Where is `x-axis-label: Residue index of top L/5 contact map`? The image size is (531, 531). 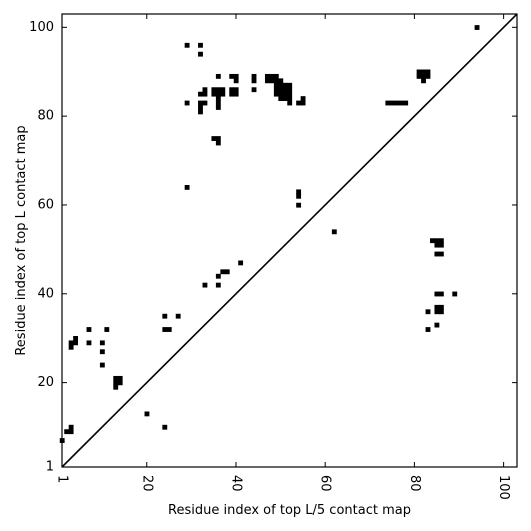 x-axis-label: Residue index of top L/5 contact map is located at coordinates (289, 510).